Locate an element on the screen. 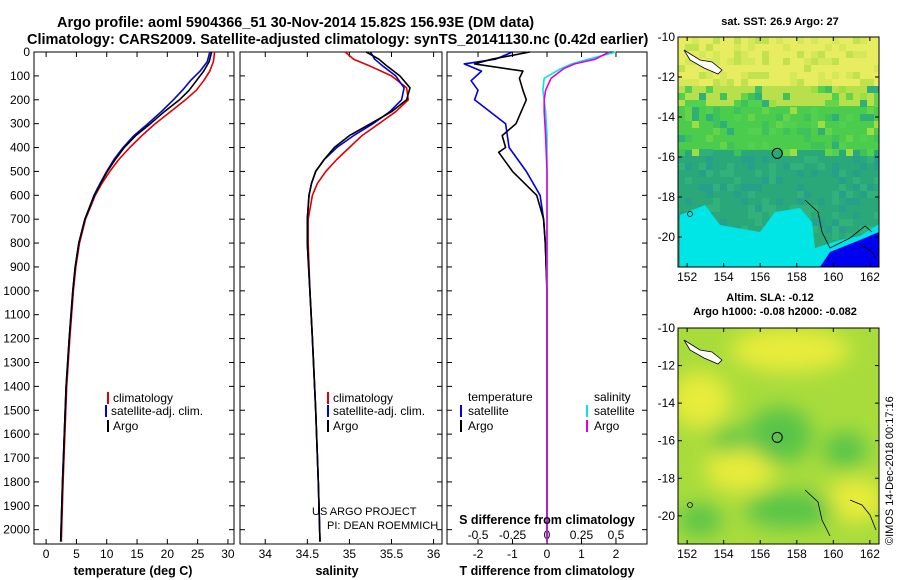 Image resolution: width=900 pixels, height=580 pixels. sst-coastline is located at coordinates (868, 251).